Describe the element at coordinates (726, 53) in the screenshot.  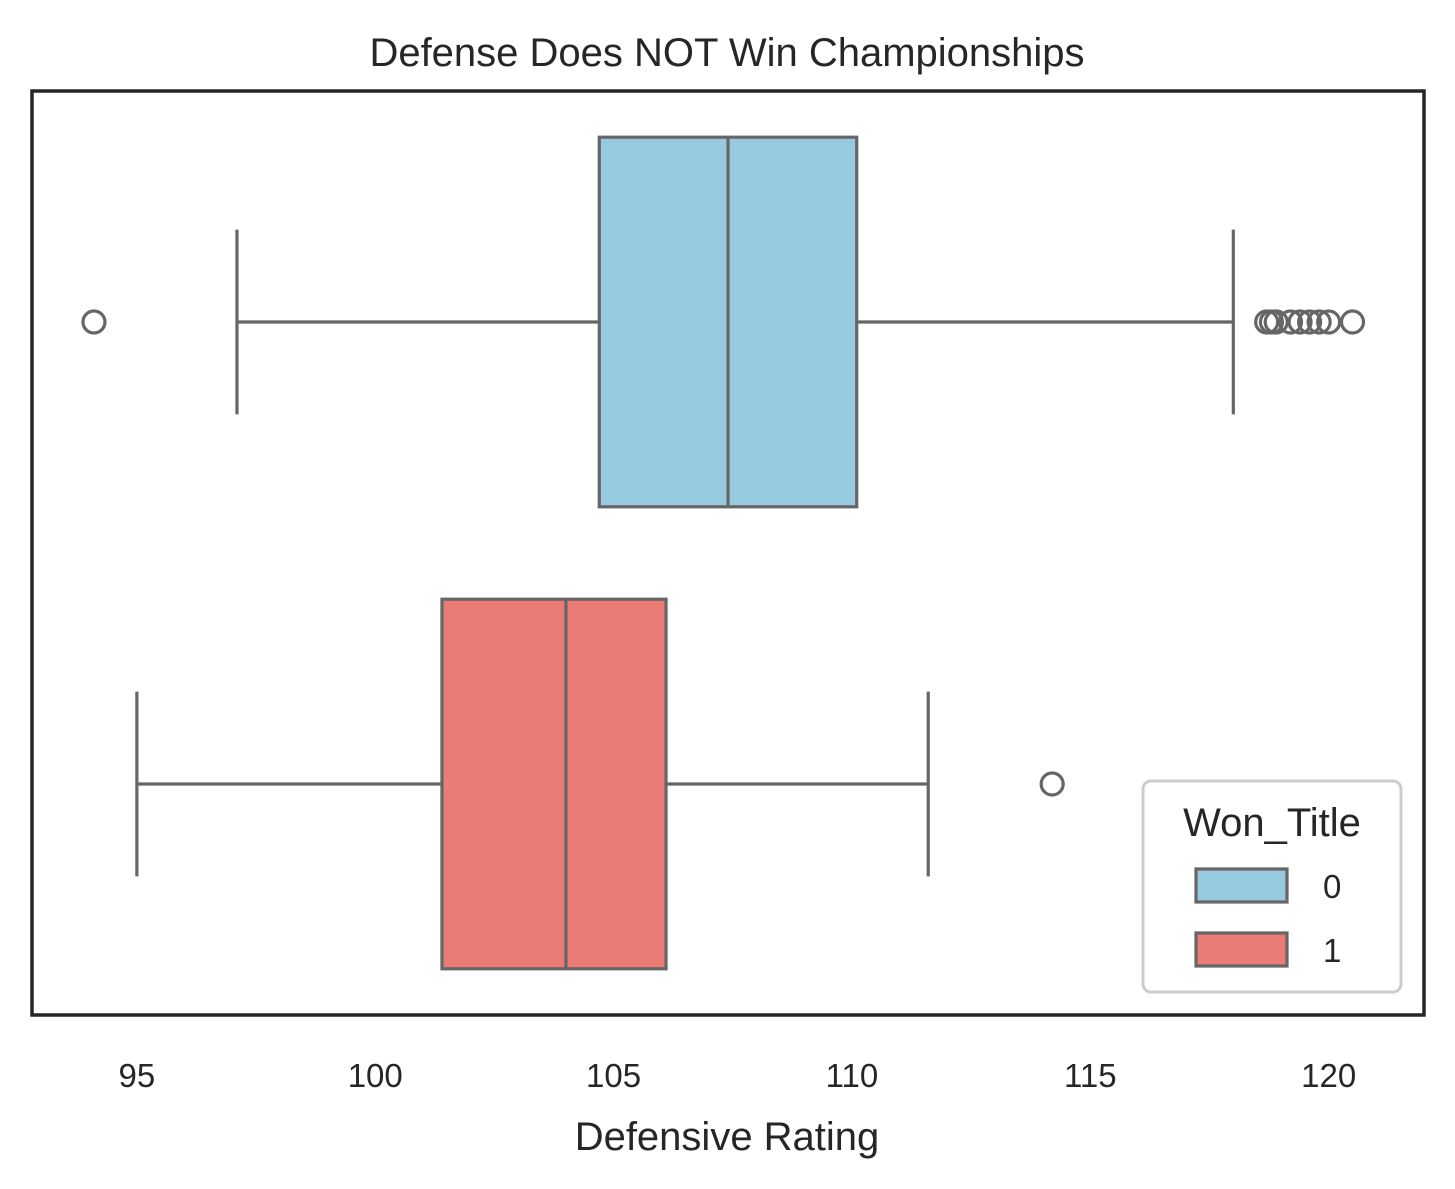
I see `chart-title: Defense Does NOT Win Championships` at that location.